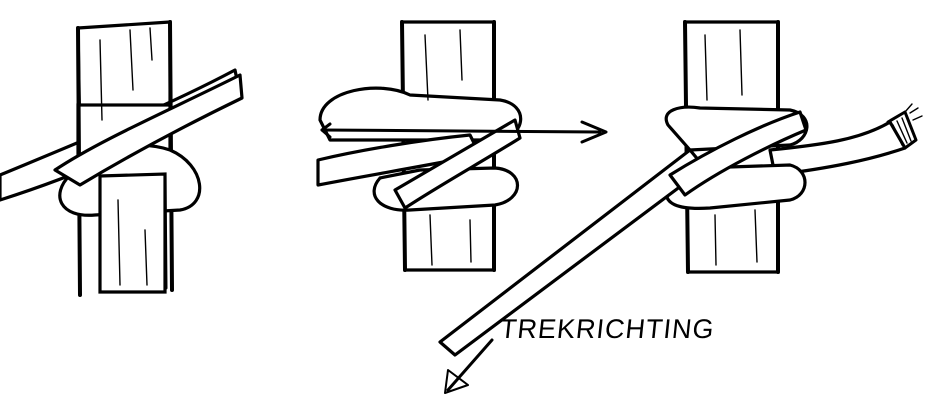 This screenshot has width=937, height=407. Describe the element at coordinates (902, 130) in the screenshot. I see `step-3-rope-end` at that location.